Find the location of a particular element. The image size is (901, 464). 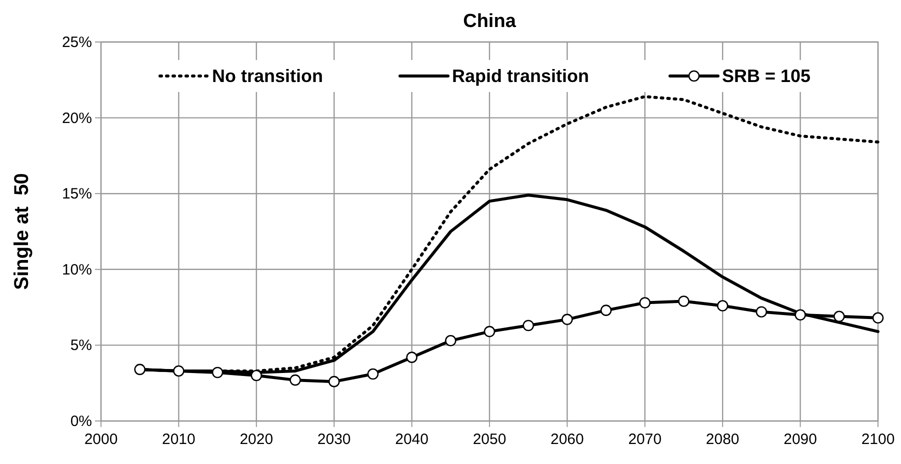

x-tick-label: 2040 is located at coordinates (411, 439).